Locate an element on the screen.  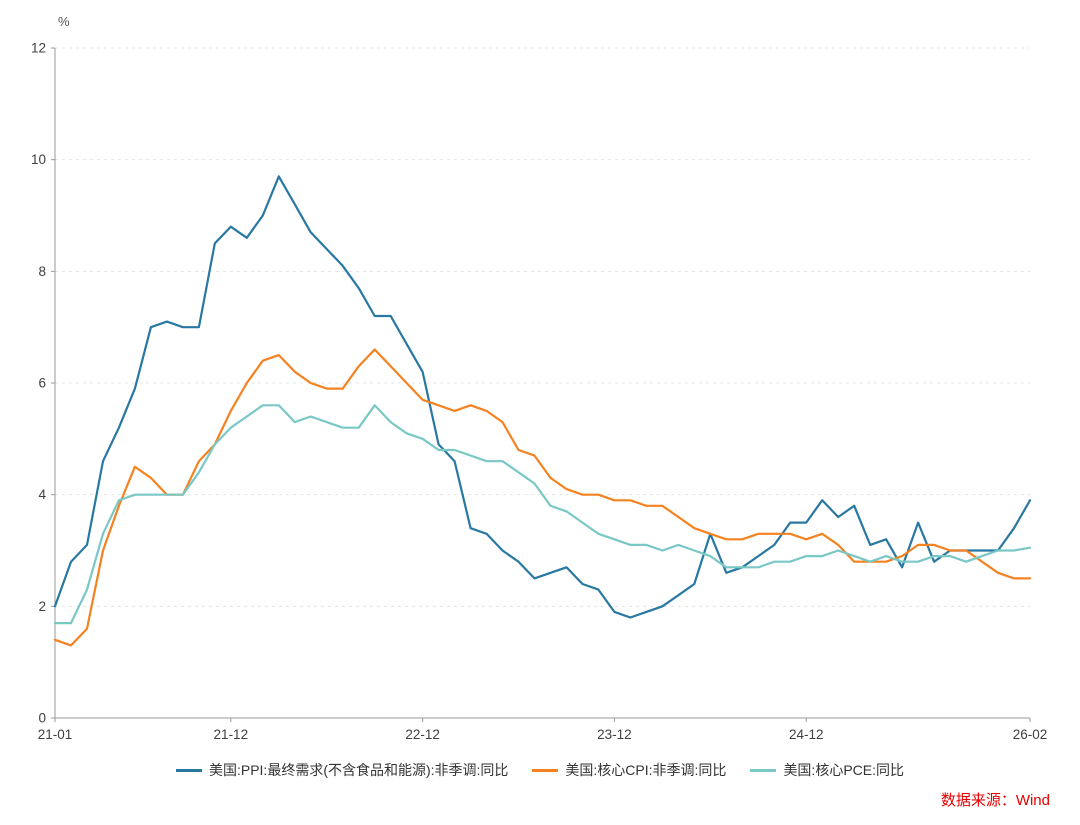
y-tick-label: 12 is located at coordinates (38, 48).